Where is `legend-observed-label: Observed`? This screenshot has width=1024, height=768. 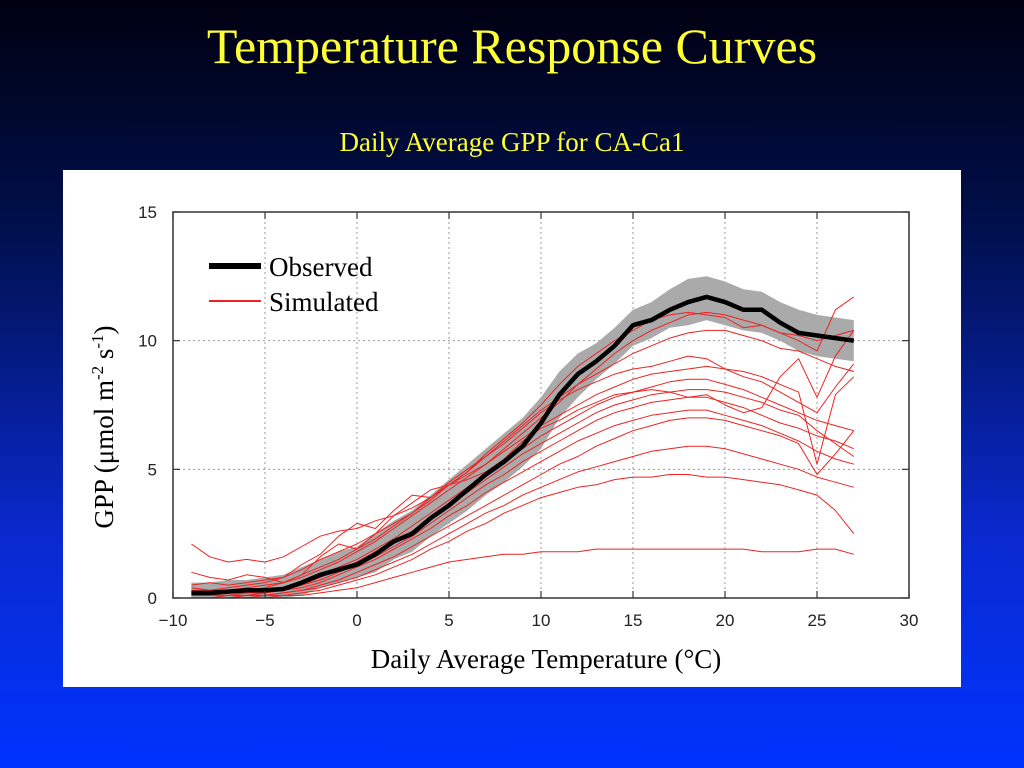 legend-observed-label: Observed is located at coordinates (321, 267).